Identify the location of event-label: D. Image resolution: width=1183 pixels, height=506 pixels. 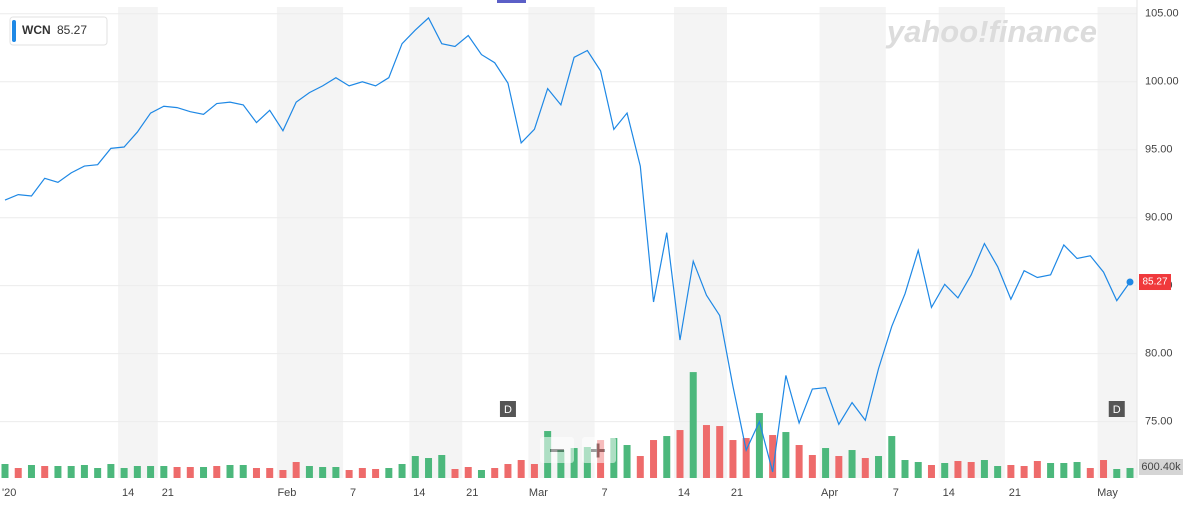
(1117, 410).